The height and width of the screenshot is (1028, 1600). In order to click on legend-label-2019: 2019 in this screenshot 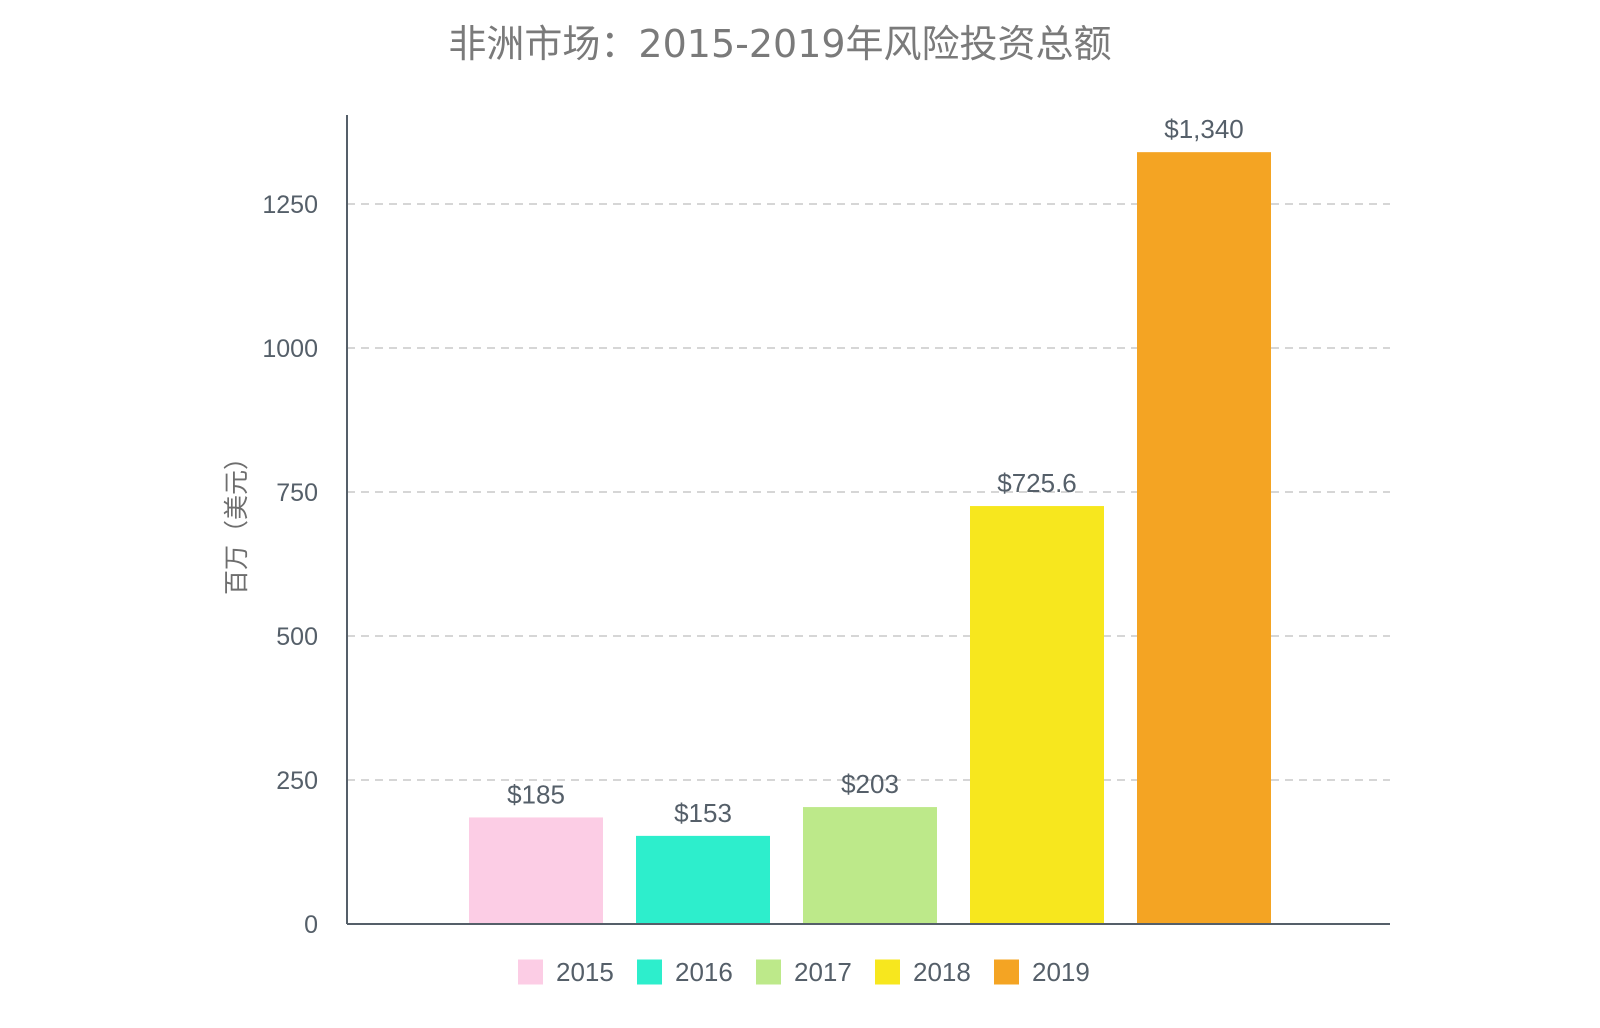, I will do `click(1061, 972)`.